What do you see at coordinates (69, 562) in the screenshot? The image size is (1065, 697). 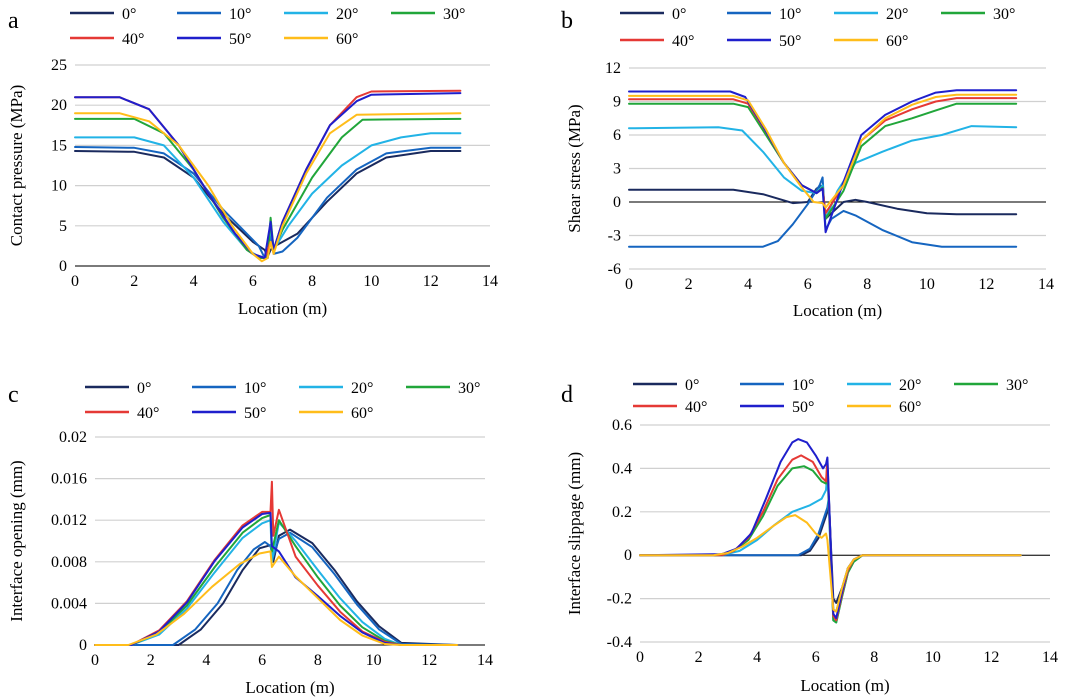 I see `y-tick-label: 0.008` at bounding box center [69, 562].